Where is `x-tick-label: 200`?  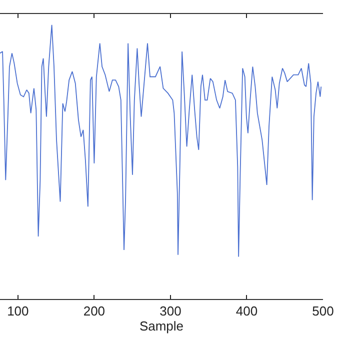
x-tick-label: 200 is located at coordinates (94, 311).